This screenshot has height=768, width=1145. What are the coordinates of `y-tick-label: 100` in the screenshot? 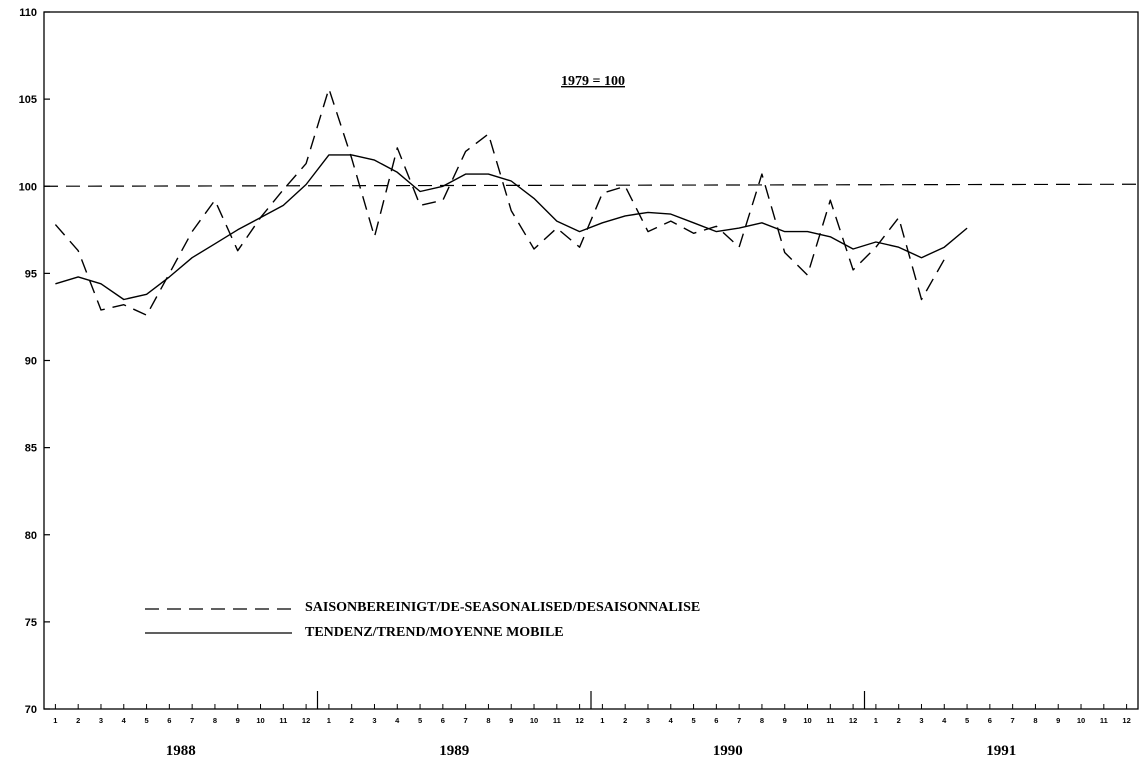 It's located at (28, 187).